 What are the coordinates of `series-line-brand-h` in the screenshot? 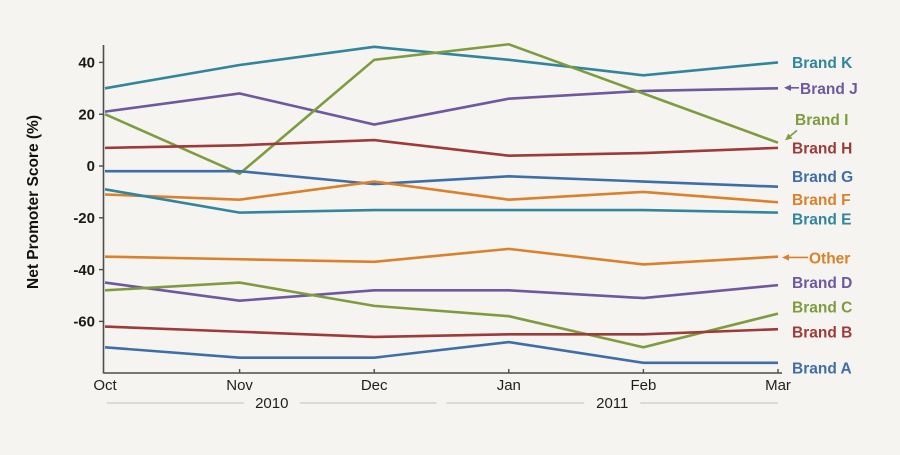 It's located at (441, 147).